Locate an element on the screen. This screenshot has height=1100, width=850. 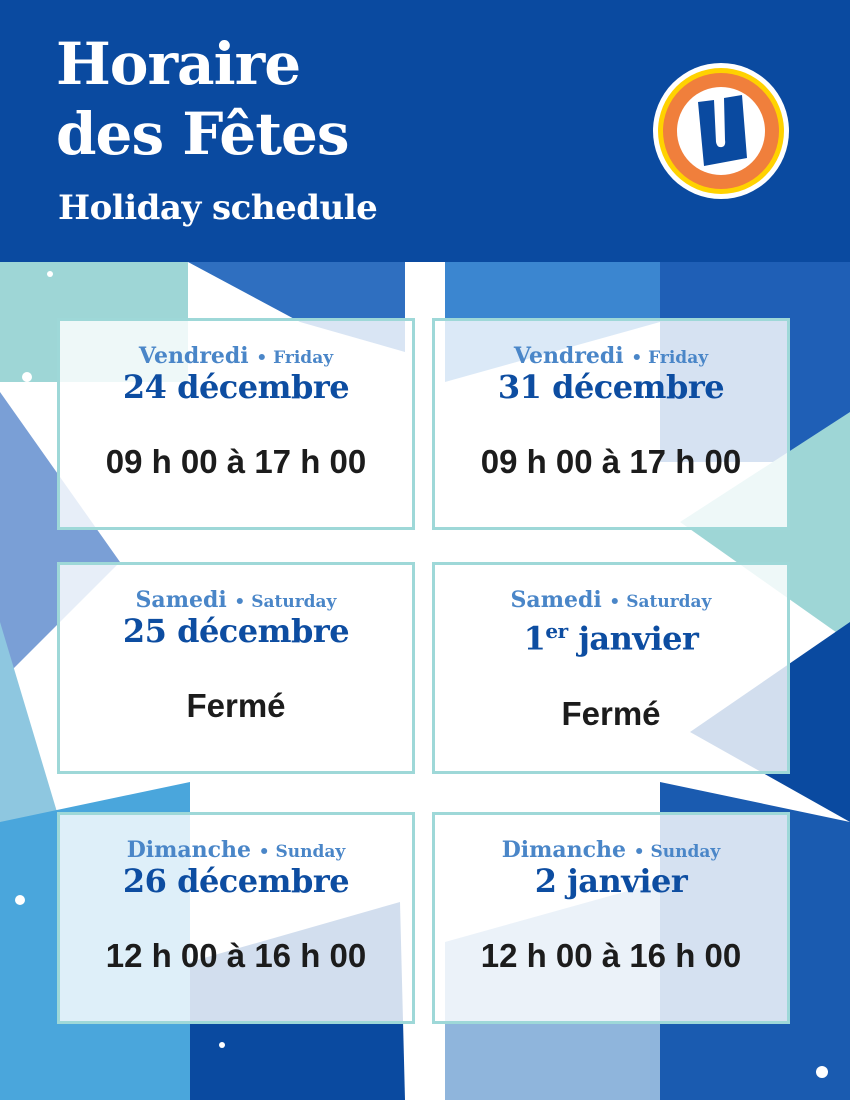
subtitle: Holiday schedule is located at coordinates (218, 208).